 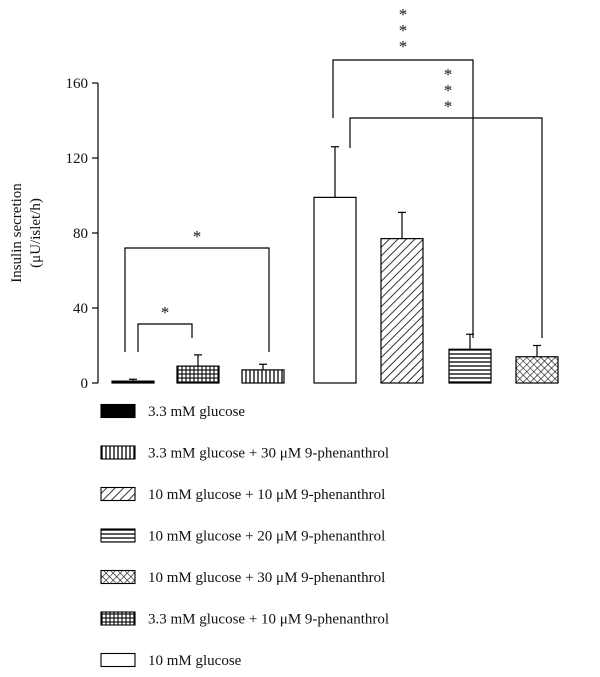 I want to click on y-axis-unit: (μU/islet/h), so click(x=36, y=233).